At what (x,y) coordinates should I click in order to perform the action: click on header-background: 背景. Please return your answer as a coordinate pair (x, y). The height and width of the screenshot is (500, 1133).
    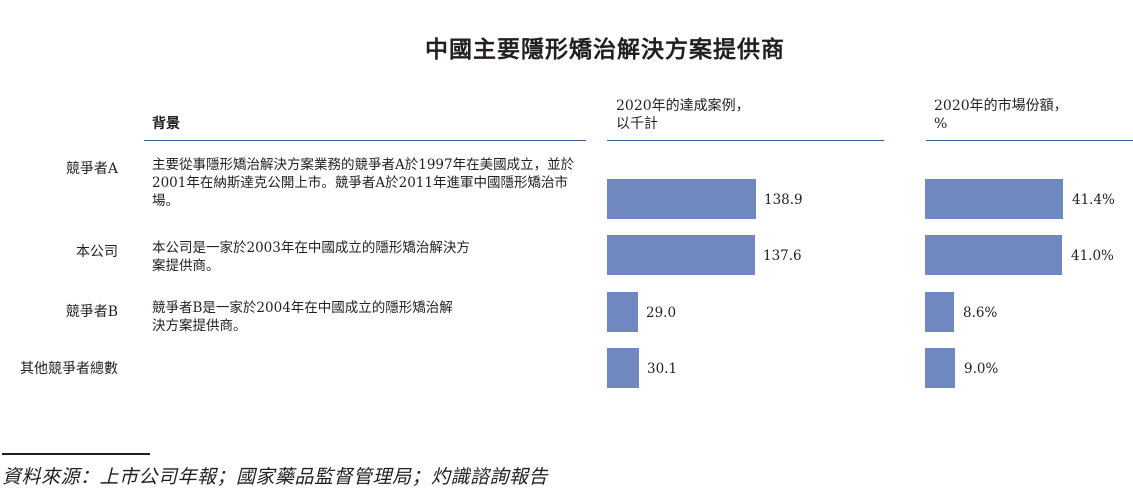
    Looking at the image, I should click on (166, 124).